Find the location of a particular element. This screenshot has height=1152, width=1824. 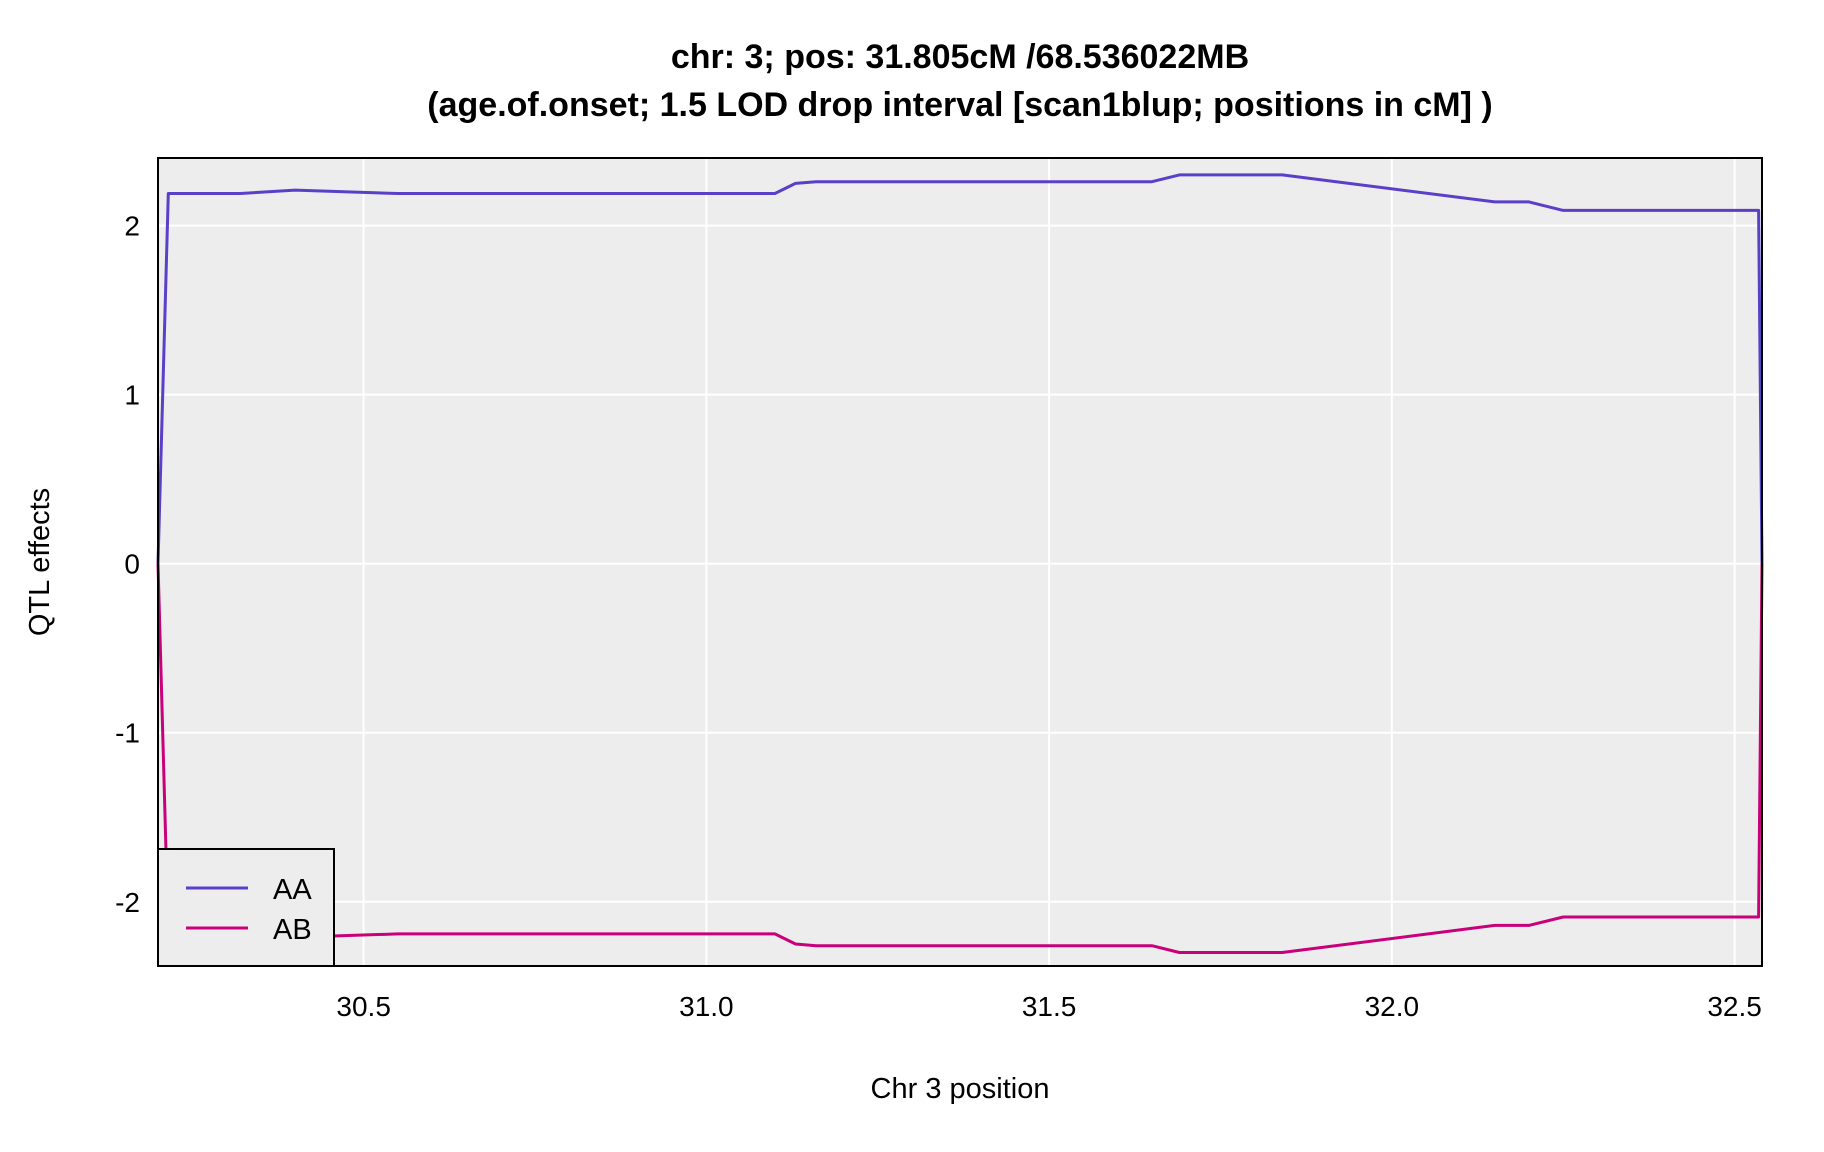

x-axis-ticks: 30.5 31.0 31.5 32.0 32.5 is located at coordinates (1048, 1006).